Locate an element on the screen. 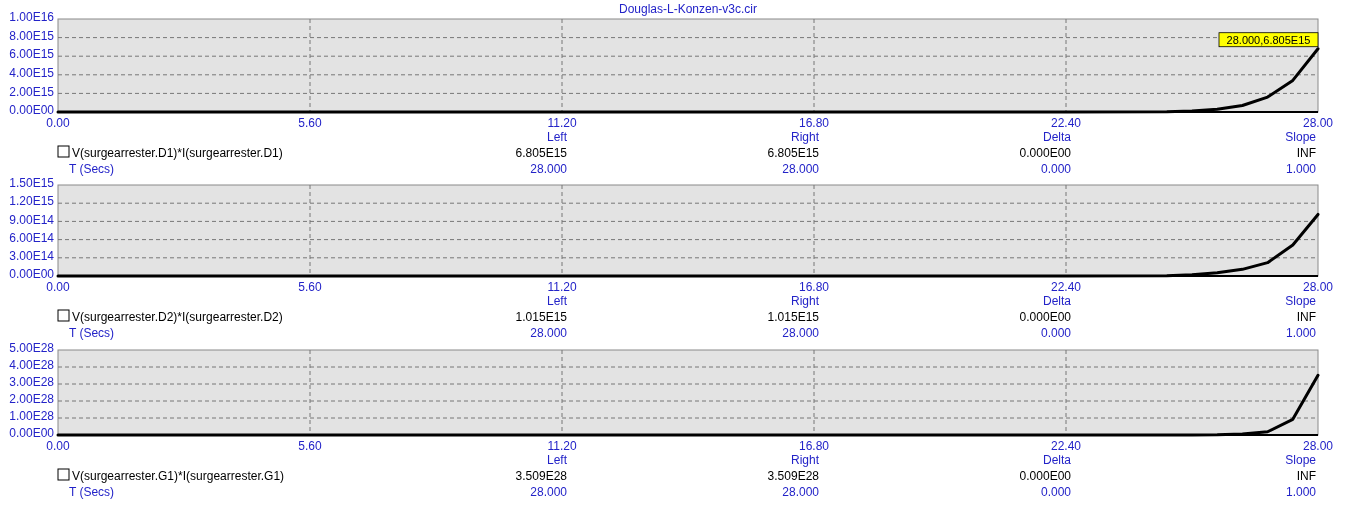 This screenshot has width=1353, height=513. y-tick-label: 1.20E15 is located at coordinates (32, 201).